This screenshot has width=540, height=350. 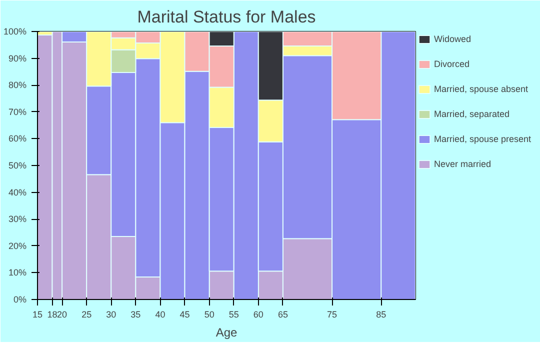 I want to click on x-tick-label: 60, so click(x=258, y=315).